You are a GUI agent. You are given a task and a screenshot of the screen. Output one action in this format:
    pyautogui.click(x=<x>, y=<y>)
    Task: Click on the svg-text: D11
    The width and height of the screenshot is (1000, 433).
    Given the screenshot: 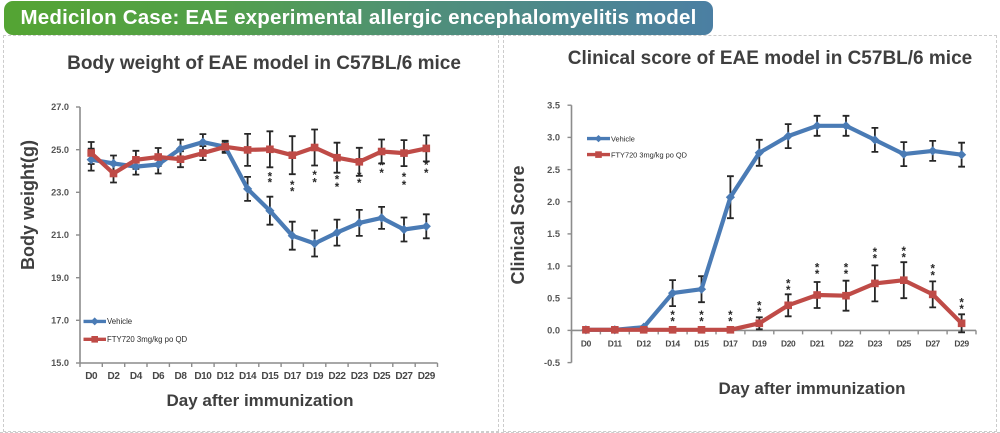 What is the action you would take?
    pyautogui.click(x=615, y=343)
    